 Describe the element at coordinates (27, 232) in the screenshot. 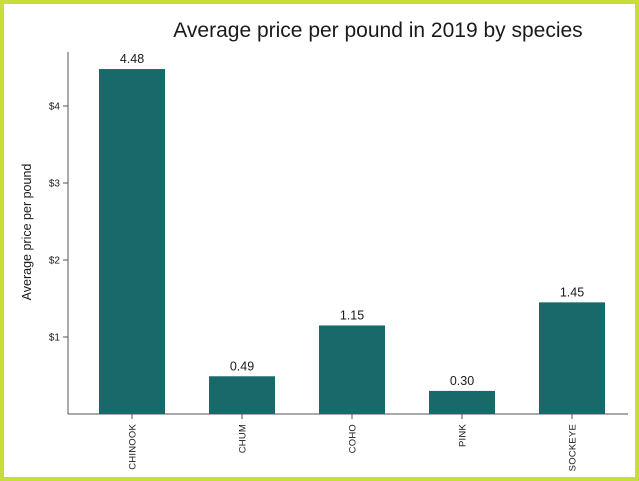

I see `y-axis-label: Average price per pound` at that location.